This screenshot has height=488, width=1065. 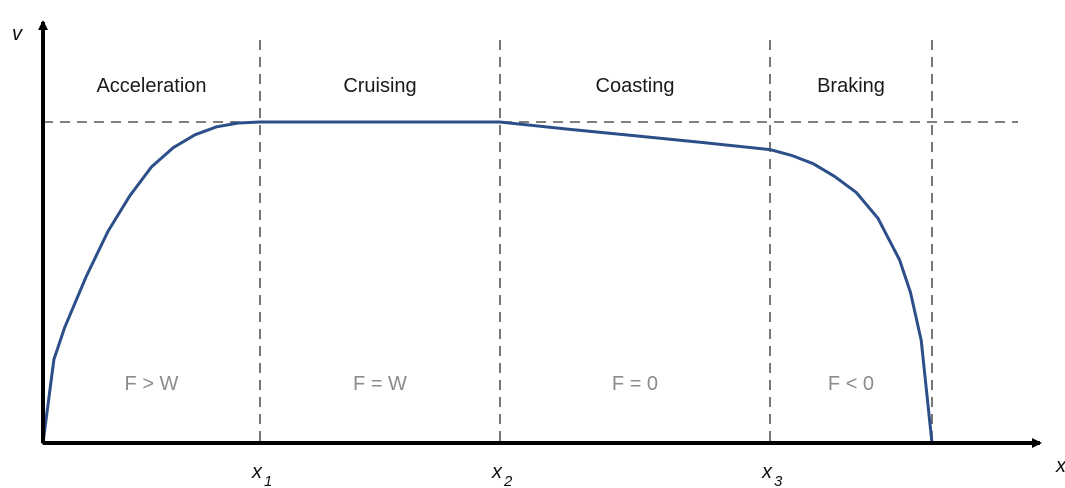 What do you see at coordinates (17, 34) in the screenshot?
I see `y-axis-label: v` at bounding box center [17, 34].